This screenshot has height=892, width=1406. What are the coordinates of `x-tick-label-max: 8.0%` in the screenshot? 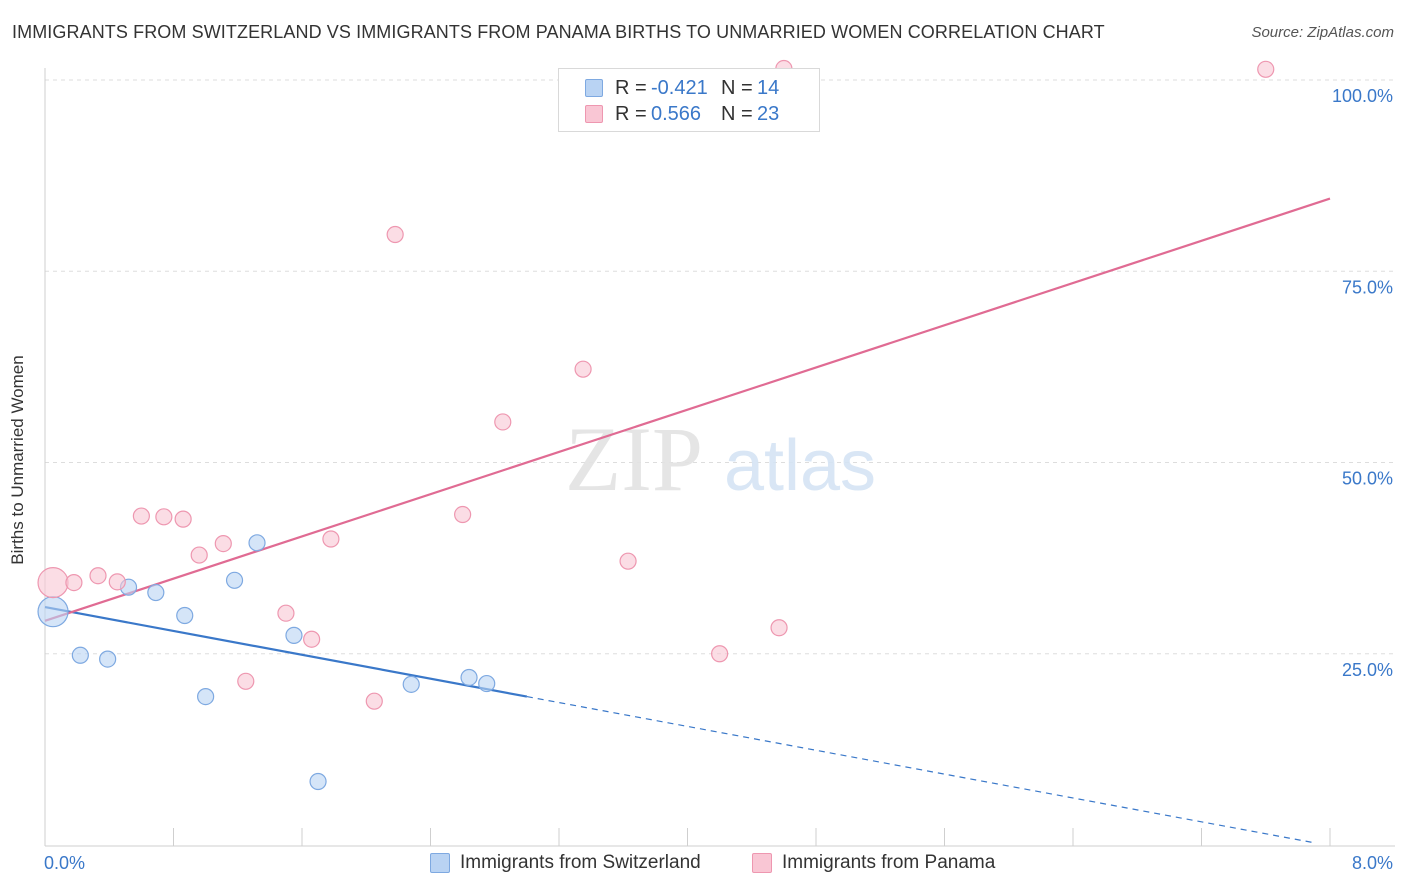 It's located at (1372, 863).